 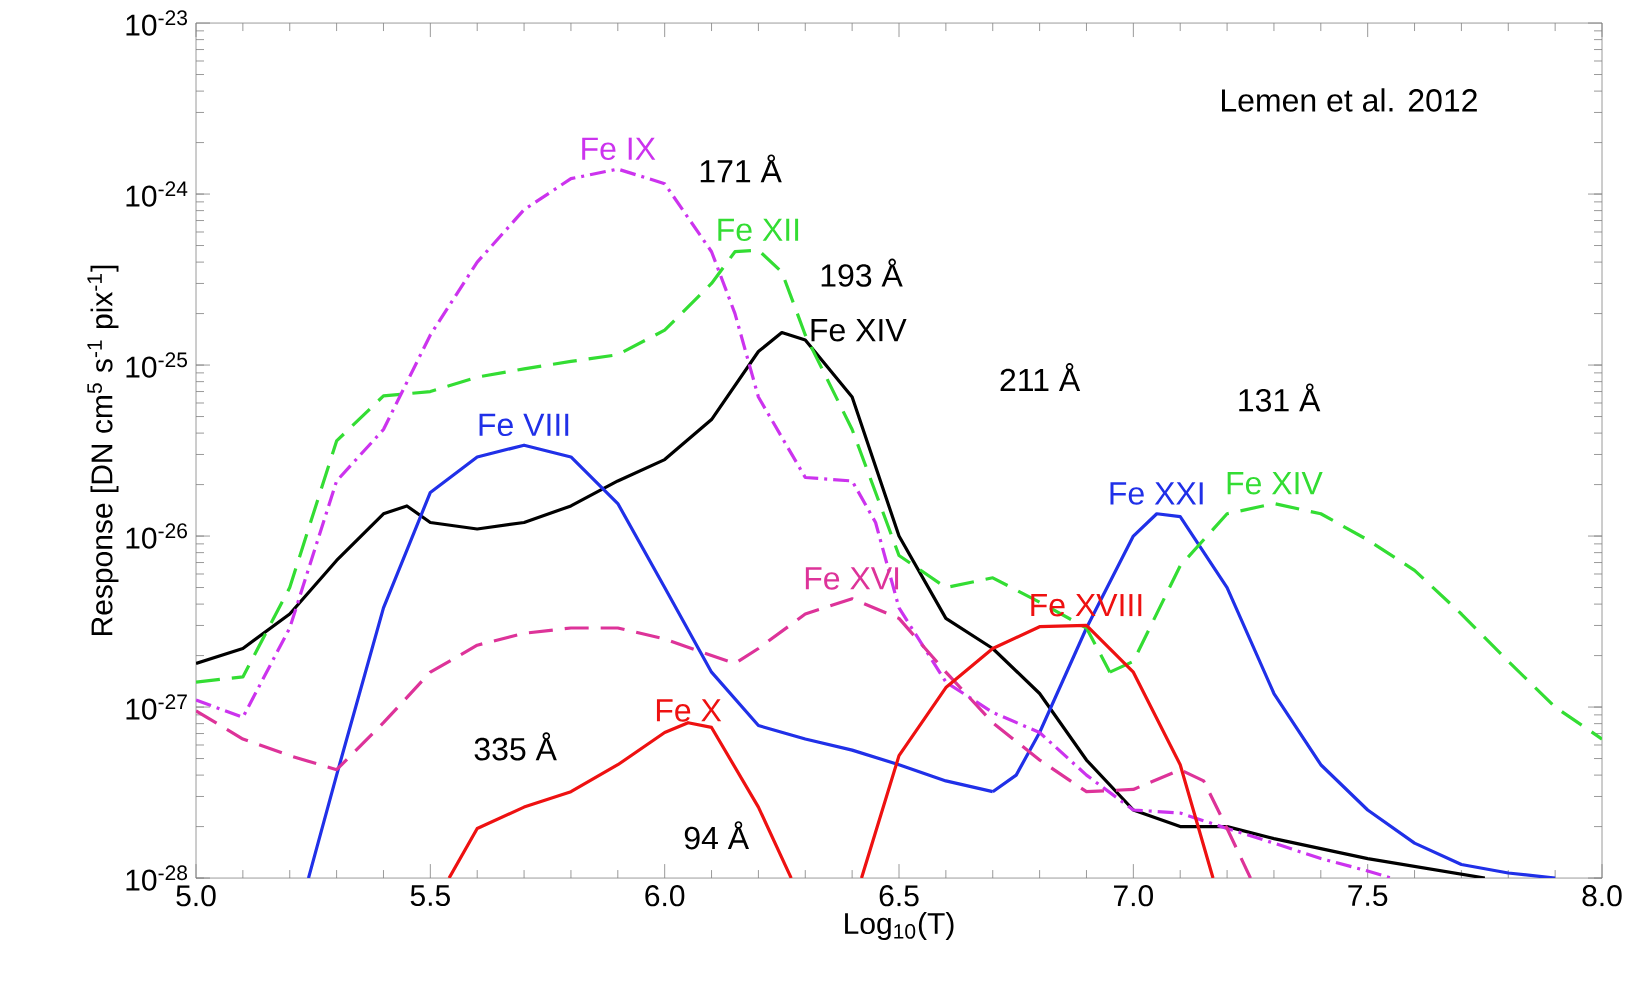 I want to click on y-tick-label: 10$^{-24}$, so click(x=157, y=194).